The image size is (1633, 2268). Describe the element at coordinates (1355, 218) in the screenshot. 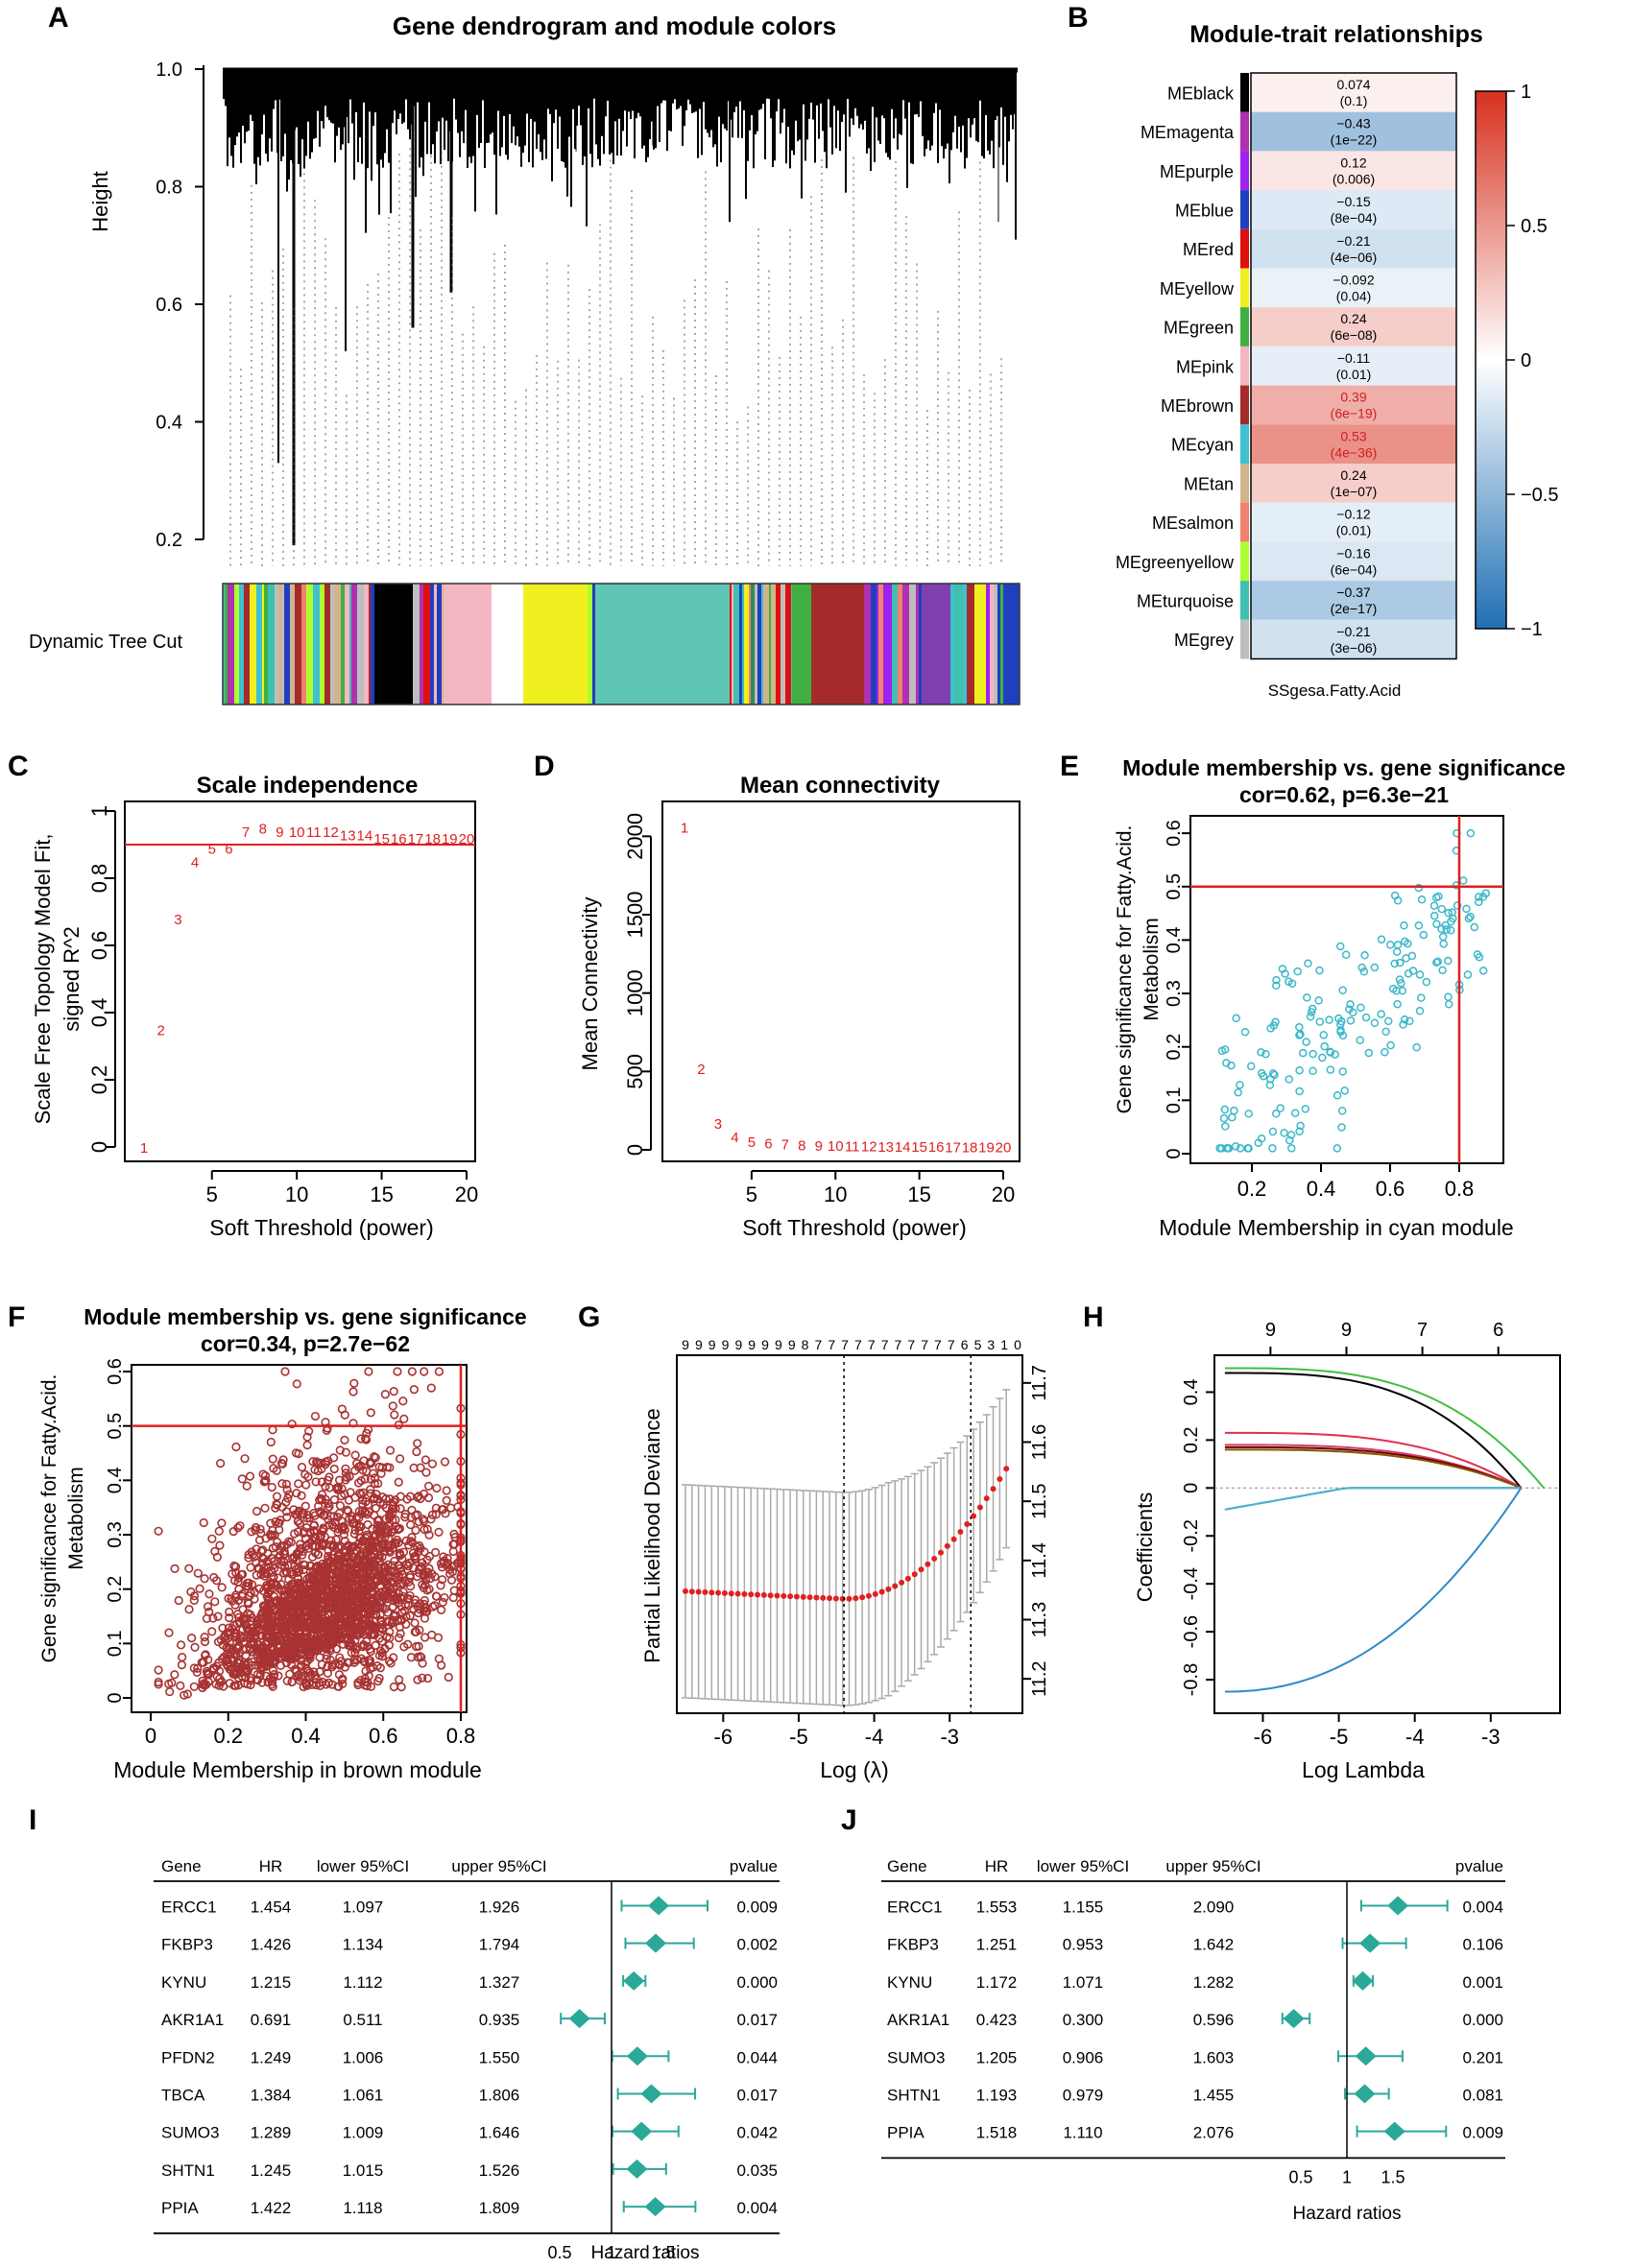

I see `p-value: (8e−04)` at that location.